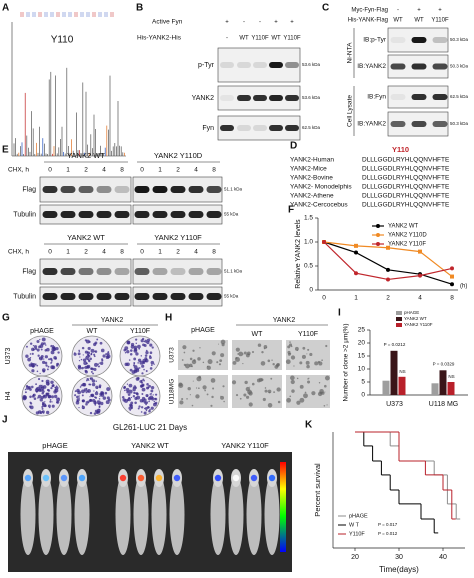 This screenshot has width=474, height=578. Describe the element at coordinates (5, 150) in the screenshot. I see `panel-letter: E` at that location.